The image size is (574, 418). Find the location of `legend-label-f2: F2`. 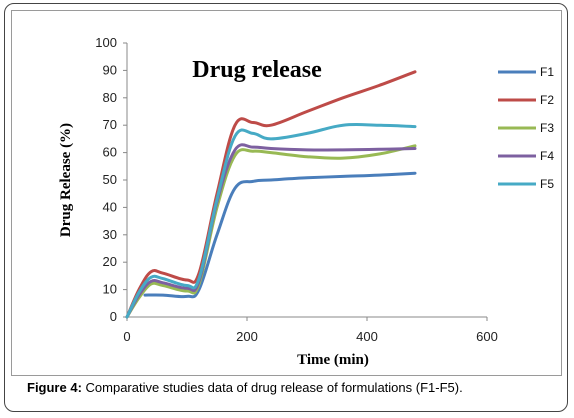

legend-label-f2: F2 is located at coordinates (547, 100).